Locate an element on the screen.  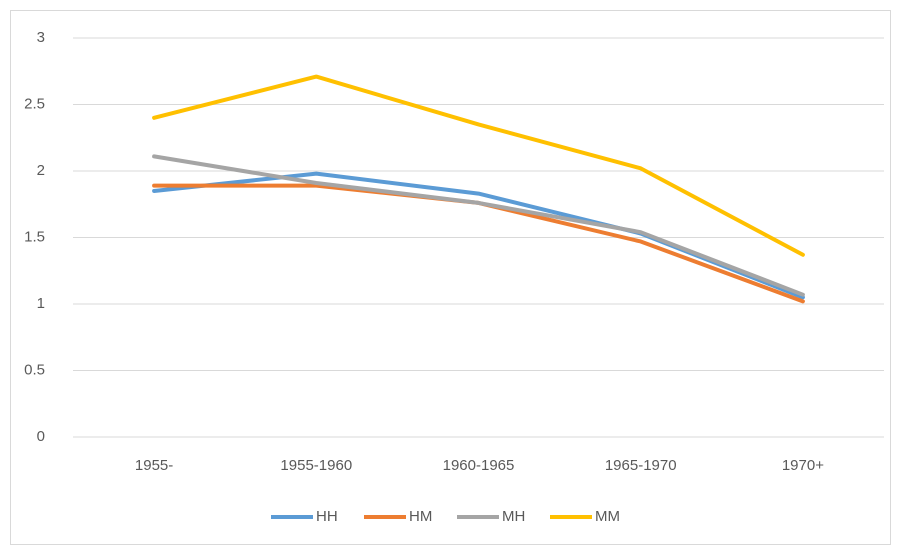
x-tick-label: 1960-1965 is located at coordinates (479, 465).